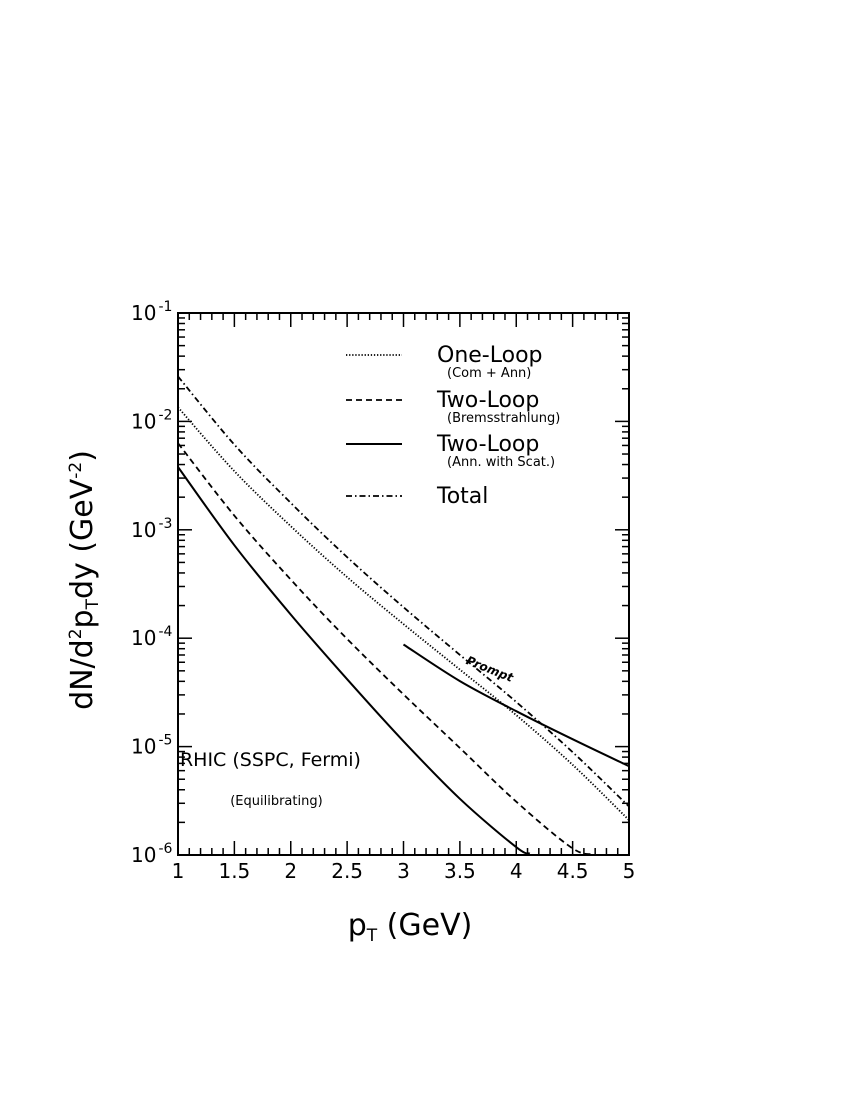  What do you see at coordinates (460, 871) in the screenshot?
I see `x-tick-label: 3.5` at bounding box center [460, 871].